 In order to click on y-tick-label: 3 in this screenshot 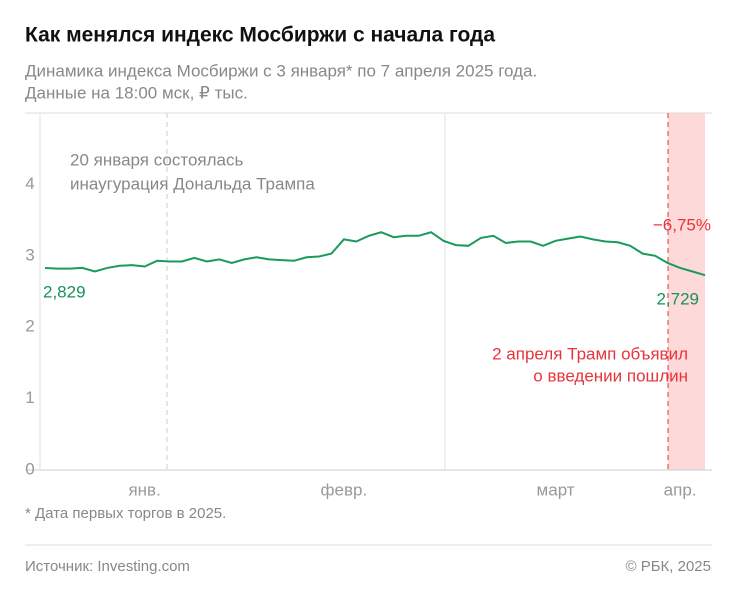, I will do `click(29, 254)`.